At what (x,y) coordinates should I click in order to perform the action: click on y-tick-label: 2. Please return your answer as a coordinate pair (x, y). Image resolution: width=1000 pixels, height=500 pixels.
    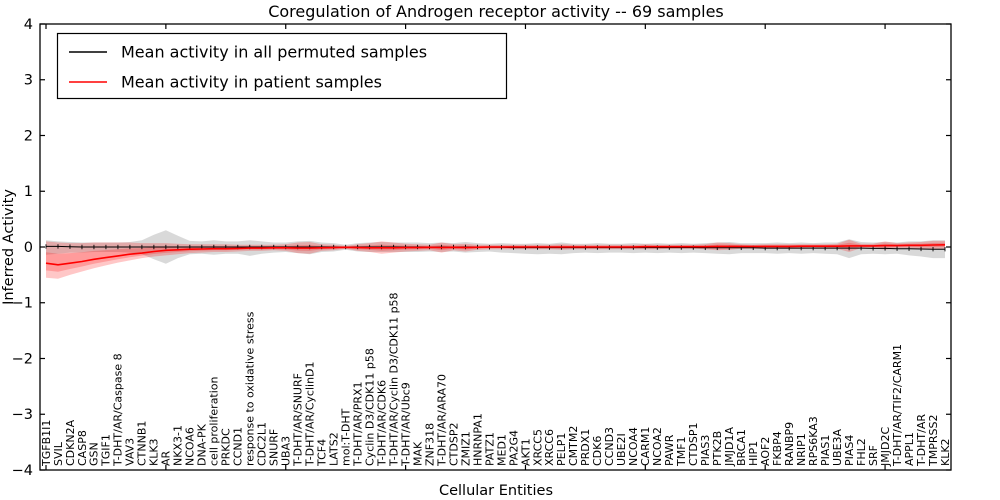
    Looking at the image, I should click on (28, 136).